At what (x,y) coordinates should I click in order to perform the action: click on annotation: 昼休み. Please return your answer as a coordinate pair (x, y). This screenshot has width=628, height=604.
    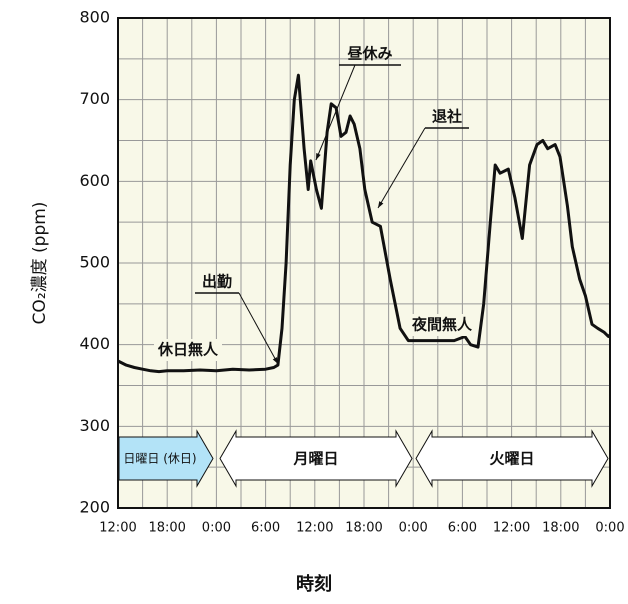
    Looking at the image, I should click on (369, 54).